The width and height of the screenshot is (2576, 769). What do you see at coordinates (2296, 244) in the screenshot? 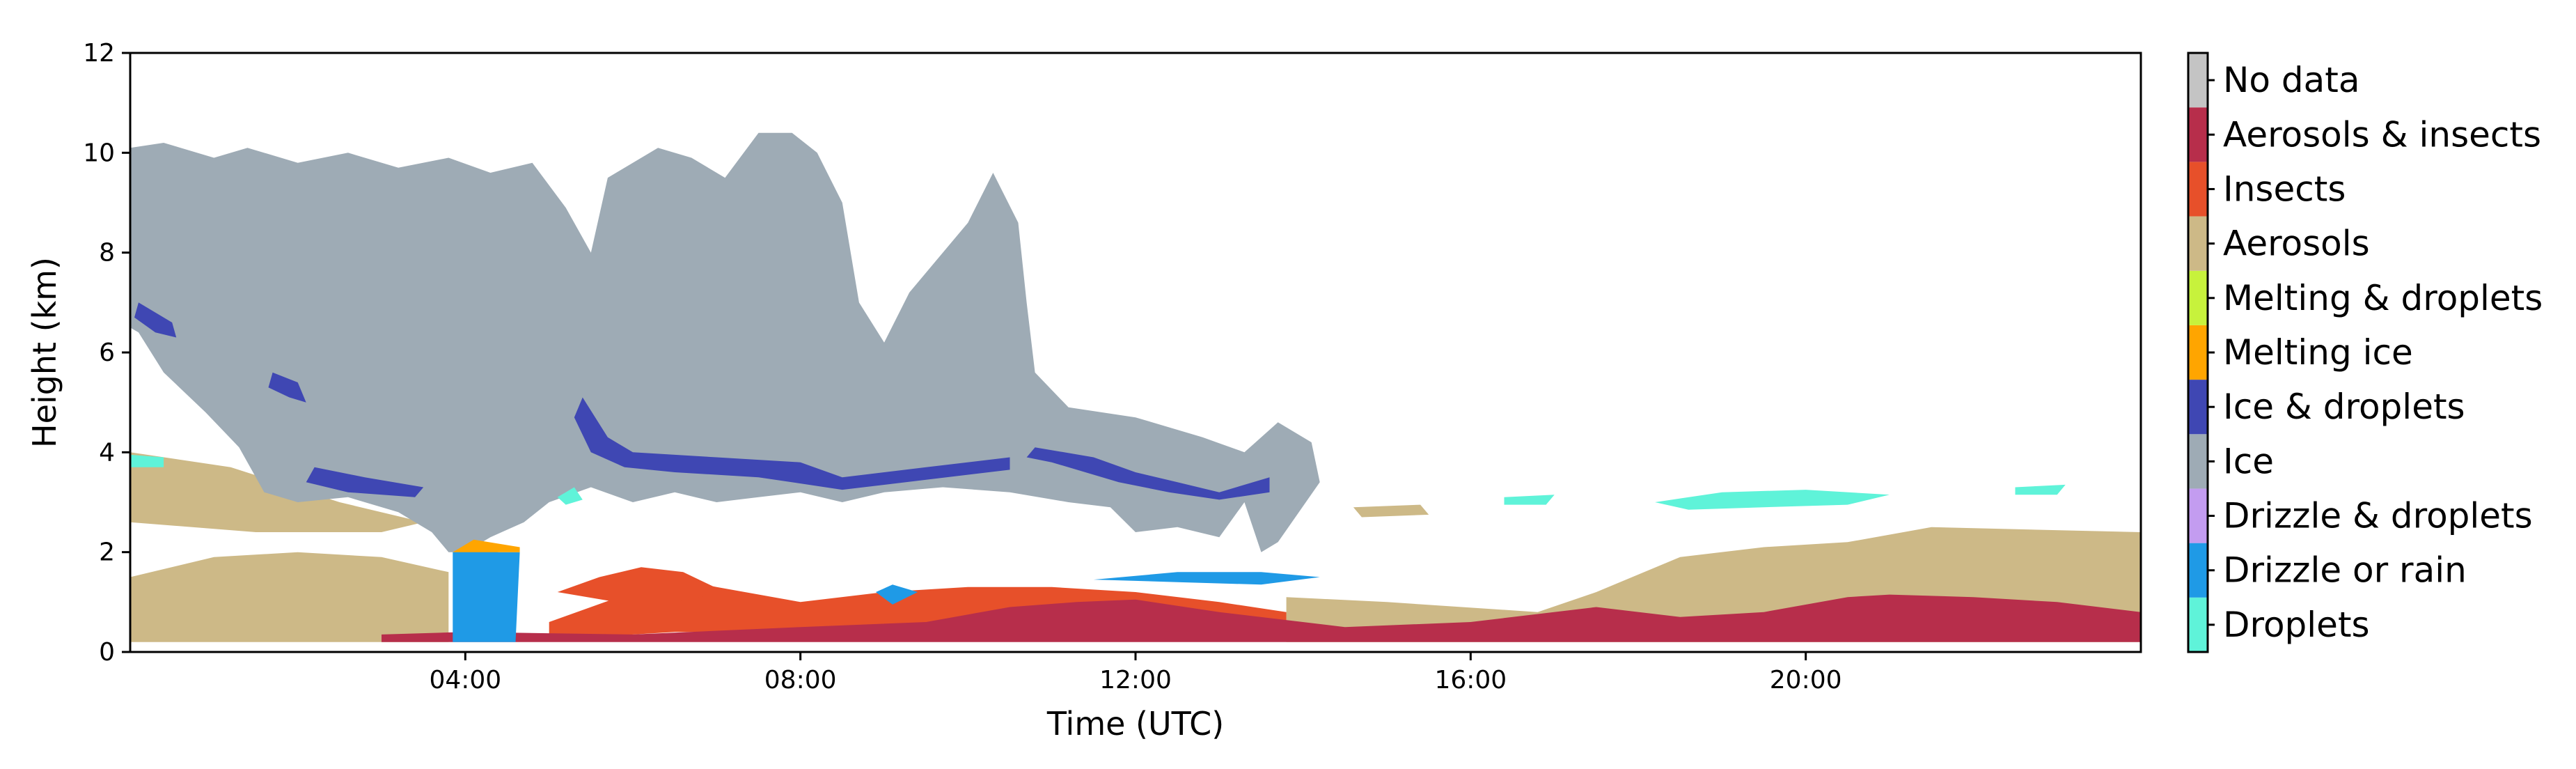
I see `colorbar-label-aerosols: Aerosols` at bounding box center [2296, 244].